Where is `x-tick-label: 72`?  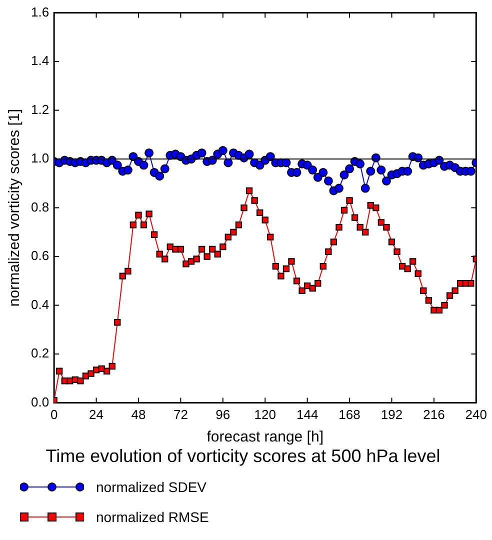
x-tick-label: 72 is located at coordinates (180, 414).